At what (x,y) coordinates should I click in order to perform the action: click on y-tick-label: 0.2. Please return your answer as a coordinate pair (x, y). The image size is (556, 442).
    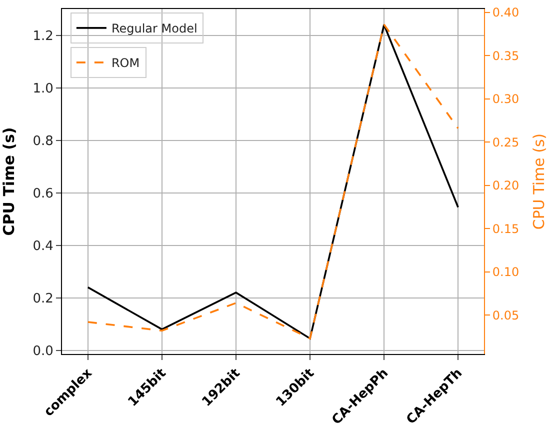
    Looking at the image, I should click on (43, 298).